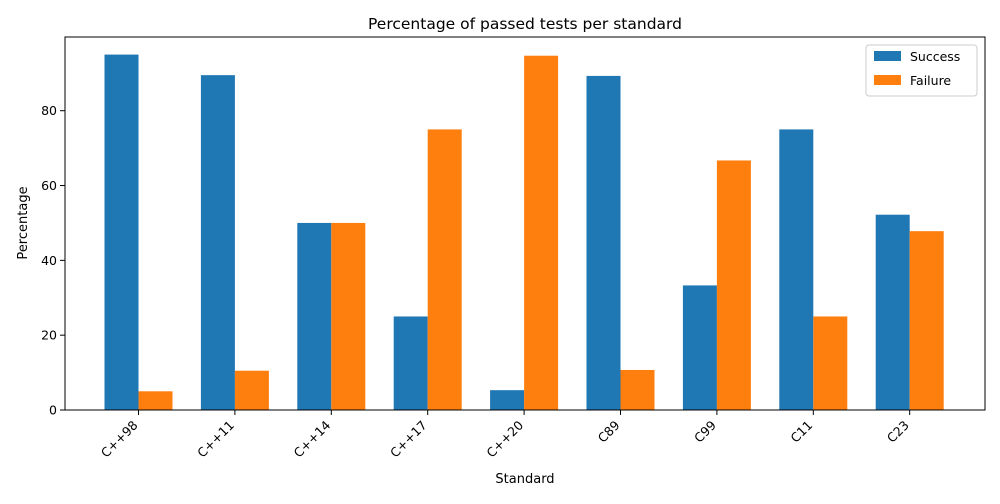 The width and height of the screenshot is (1000, 504). What do you see at coordinates (121, 232) in the screenshot?
I see `bar-success-cpp98` at bounding box center [121, 232].